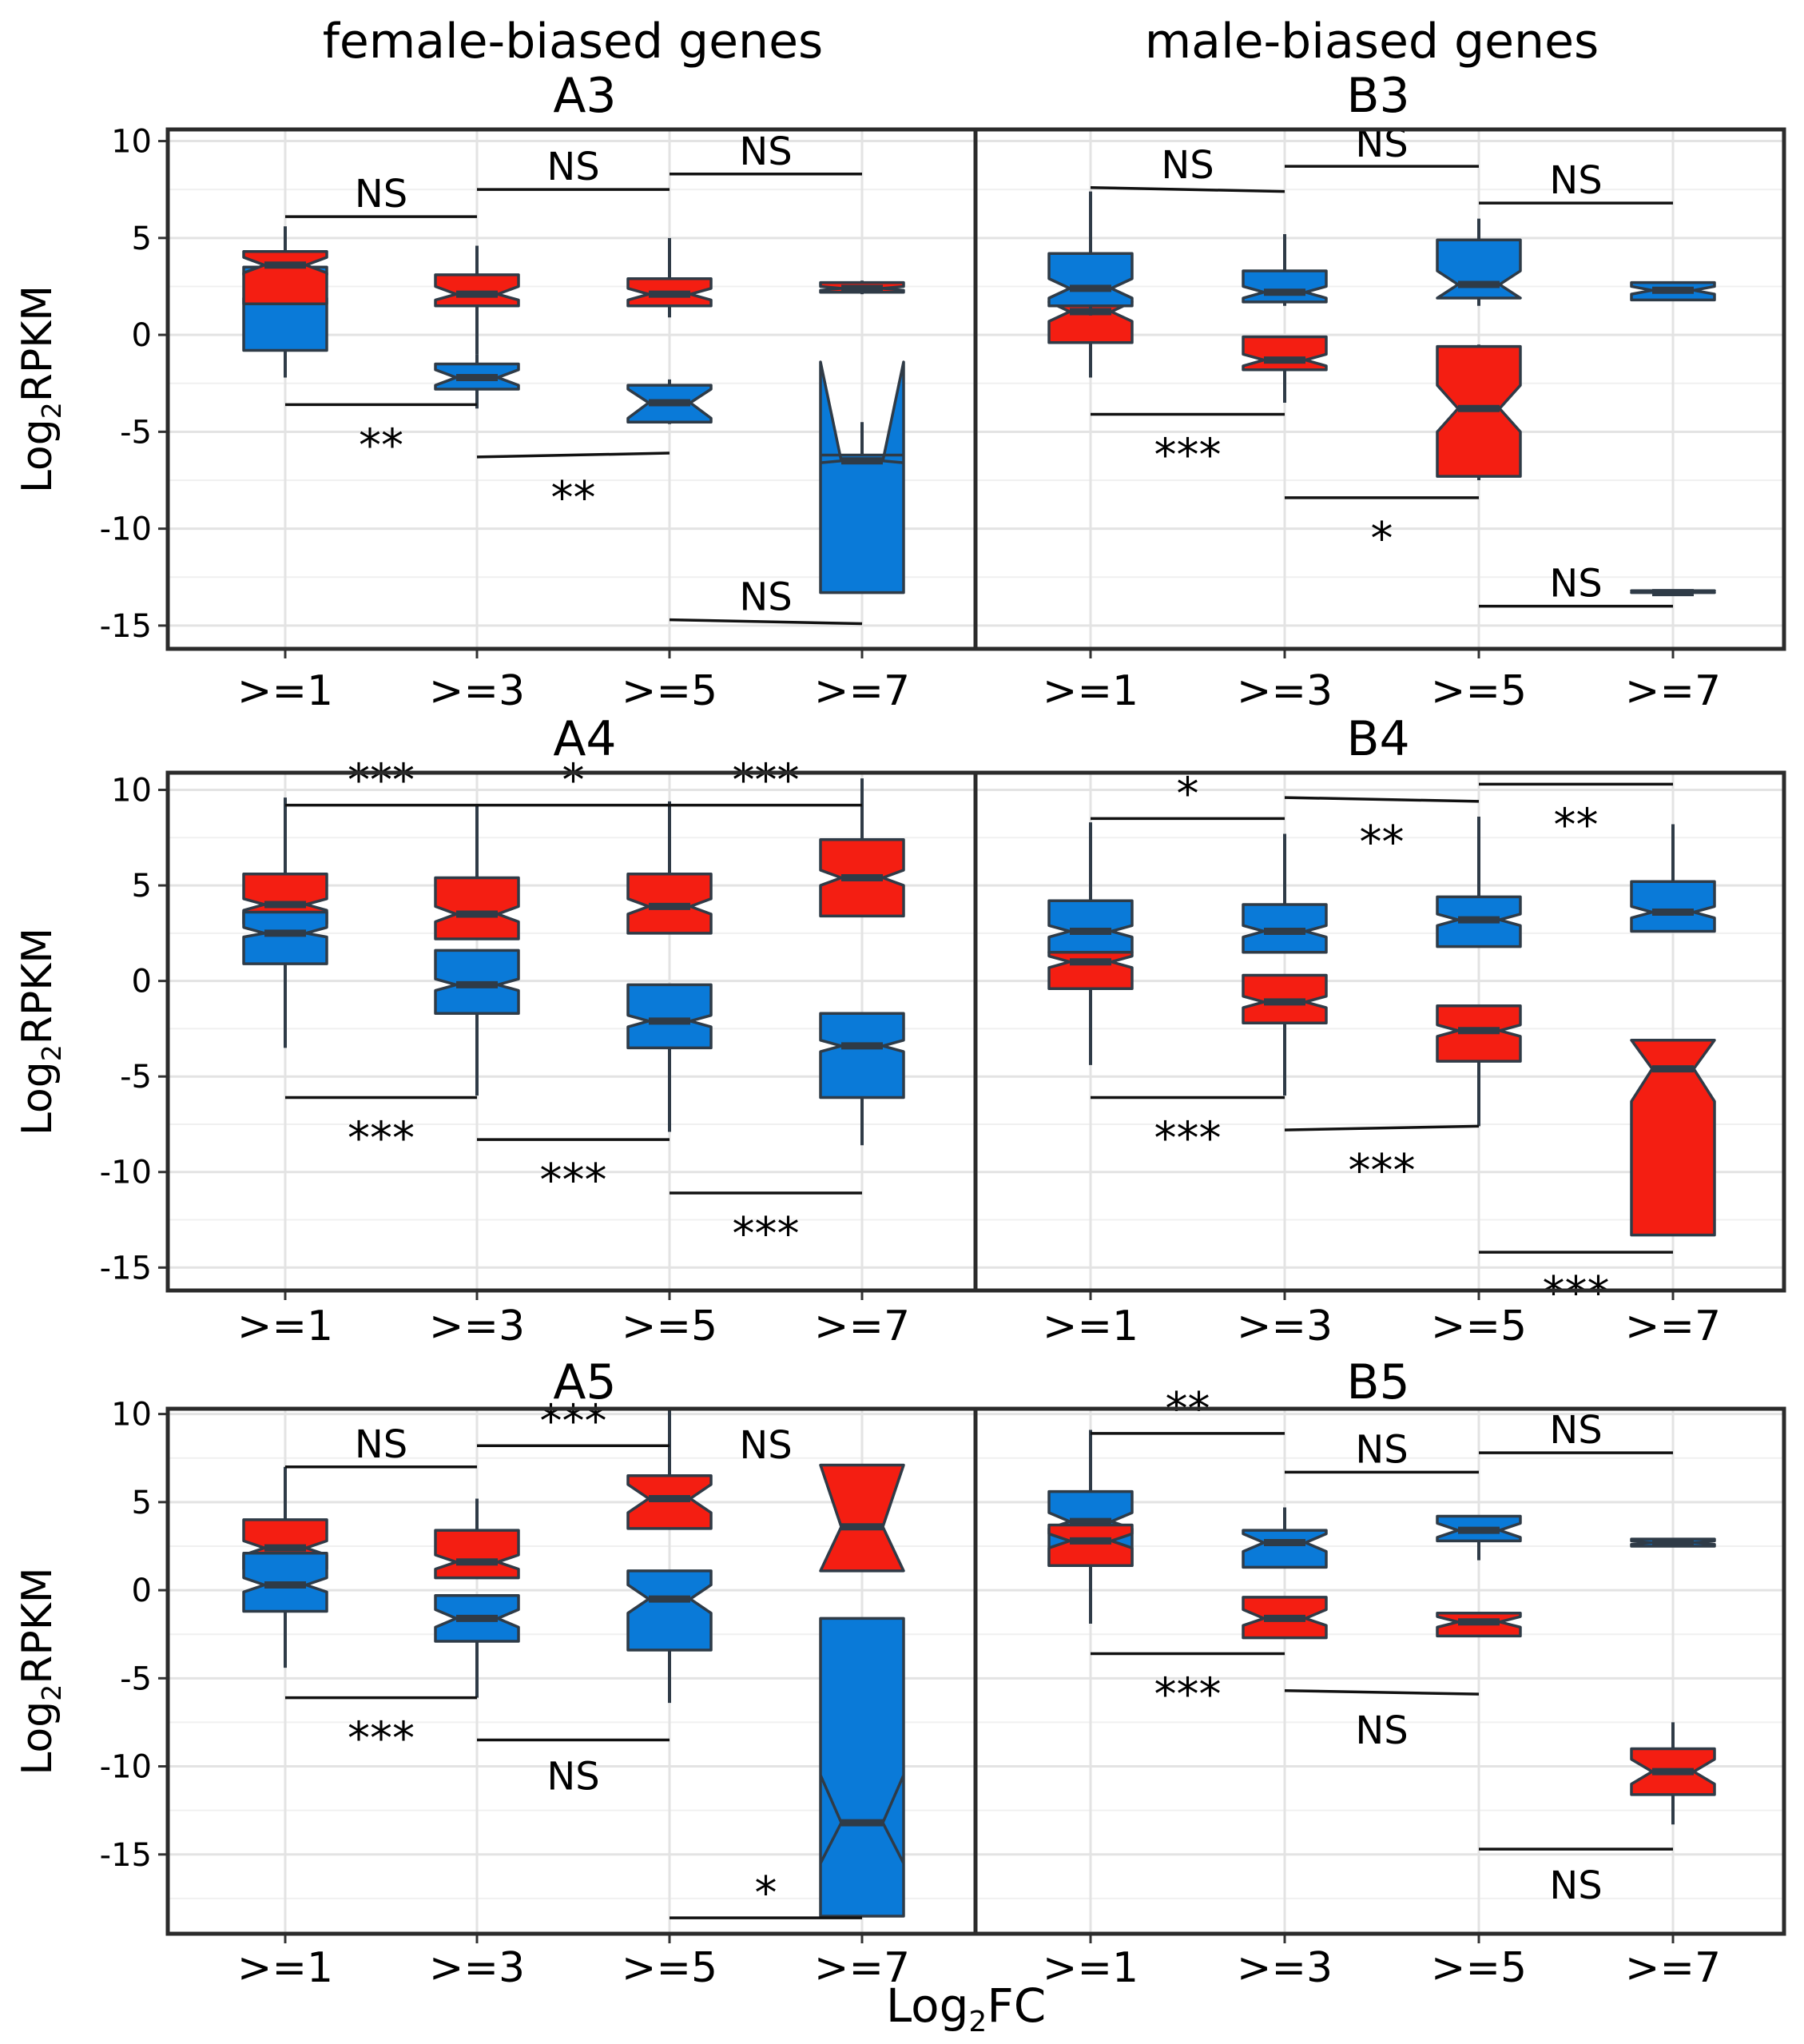 The height and width of the screenshot is (2044, 1804). I want to click on y-axis-title-subscript: 2, so click(52, 1692).